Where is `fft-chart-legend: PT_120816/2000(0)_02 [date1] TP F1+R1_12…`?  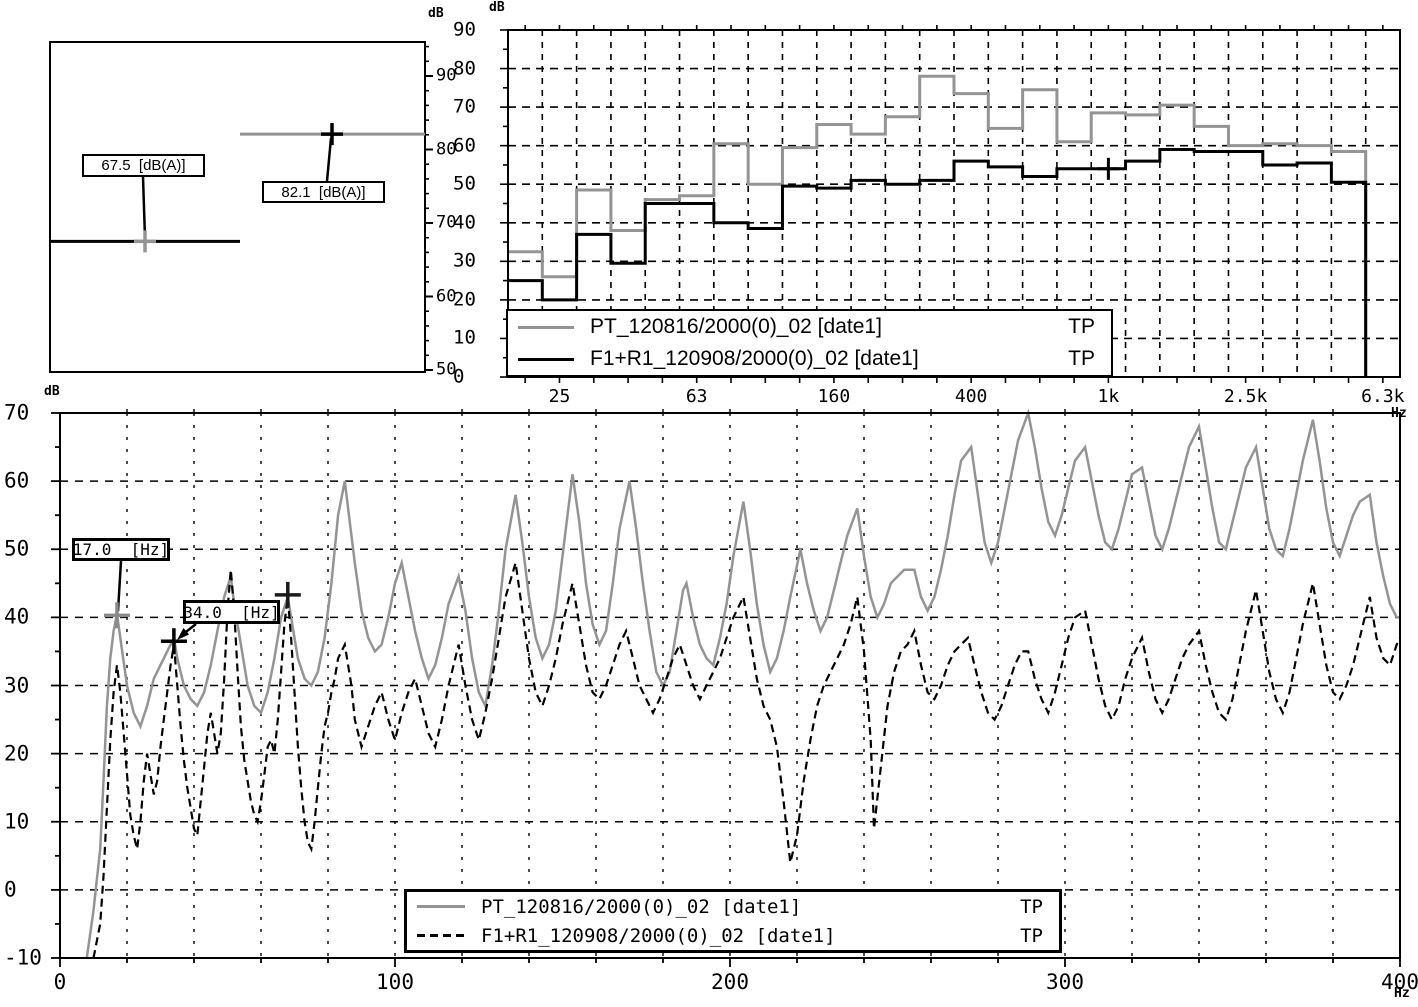 fft-chart-legend: PT_120816/2000(0)_02 [date1] TP F1+R1_12… is located at coordinates (733, 921).